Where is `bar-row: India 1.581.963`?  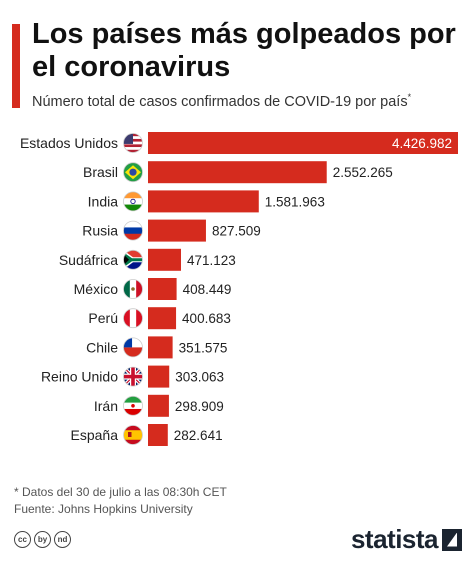 bar-row: India 1.581.963 is located at coordinates (206, 201).